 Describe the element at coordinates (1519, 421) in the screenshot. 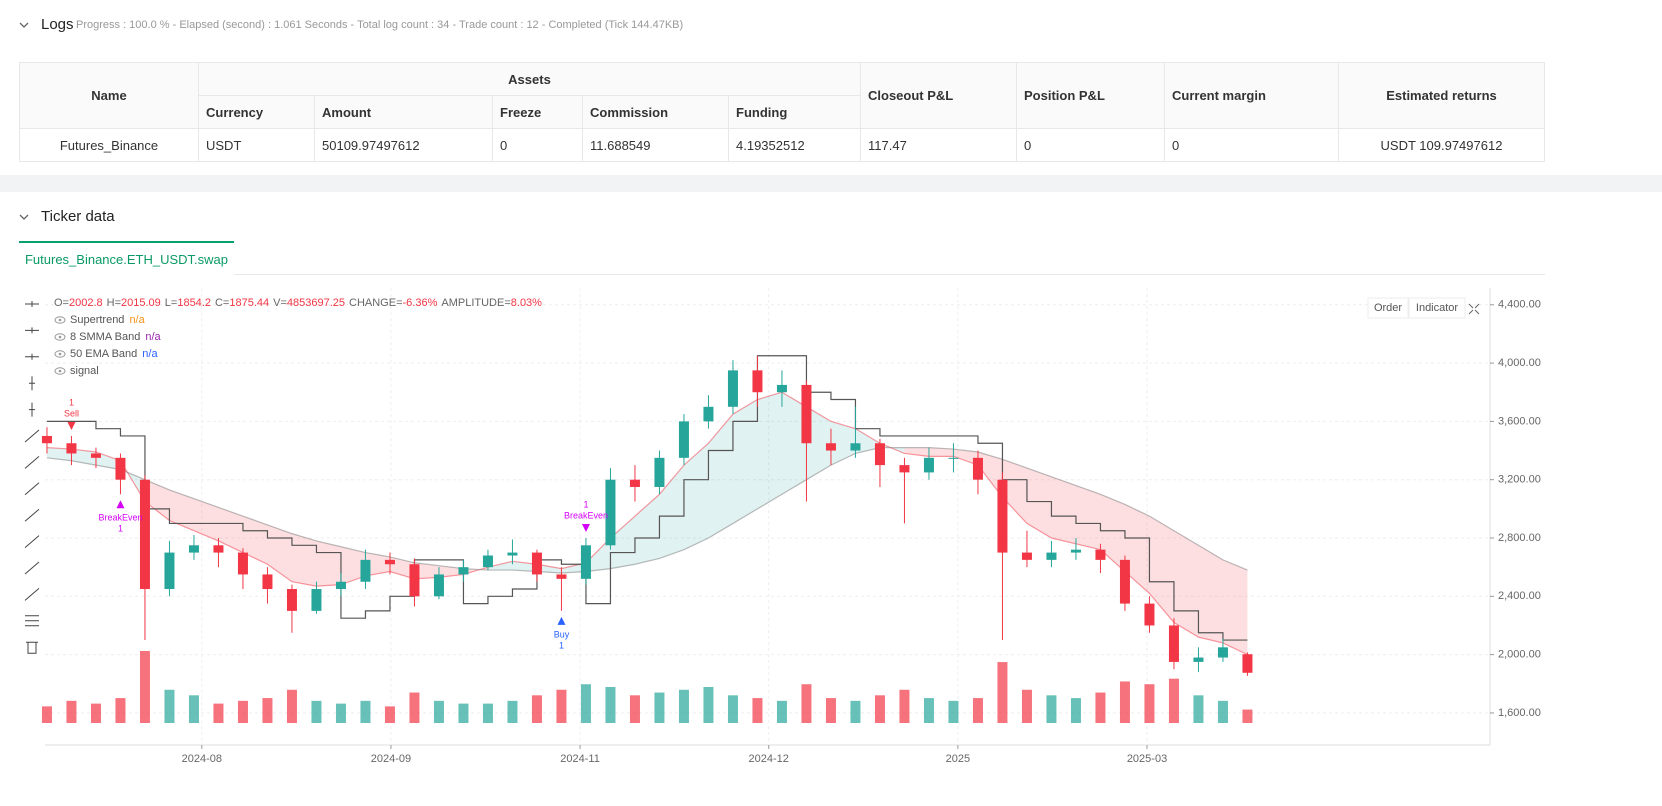

I see `y-tick-label: 3,600.00` at that location.